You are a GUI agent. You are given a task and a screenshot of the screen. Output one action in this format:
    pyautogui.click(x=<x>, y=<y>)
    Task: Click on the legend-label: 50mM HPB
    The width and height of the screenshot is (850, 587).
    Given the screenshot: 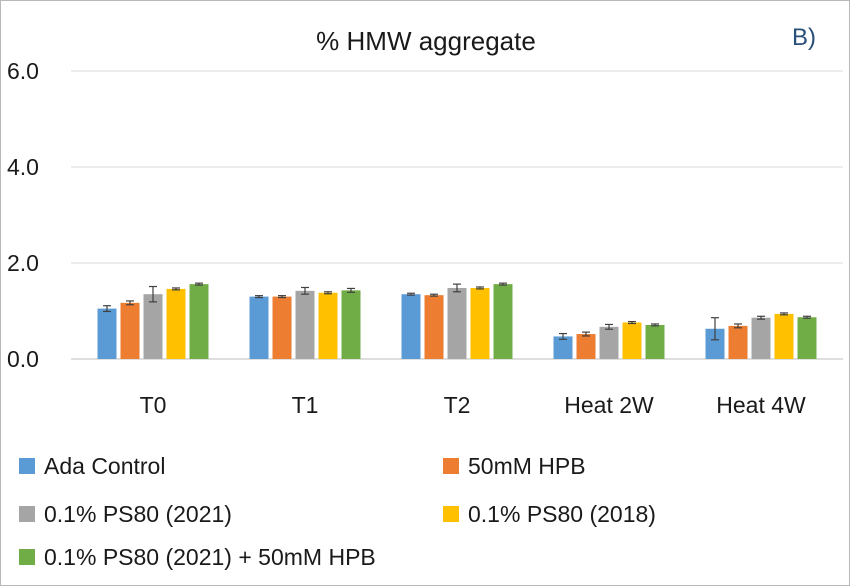 What is the action you would take?
    pyautogui.click(x=527, y=466)
    